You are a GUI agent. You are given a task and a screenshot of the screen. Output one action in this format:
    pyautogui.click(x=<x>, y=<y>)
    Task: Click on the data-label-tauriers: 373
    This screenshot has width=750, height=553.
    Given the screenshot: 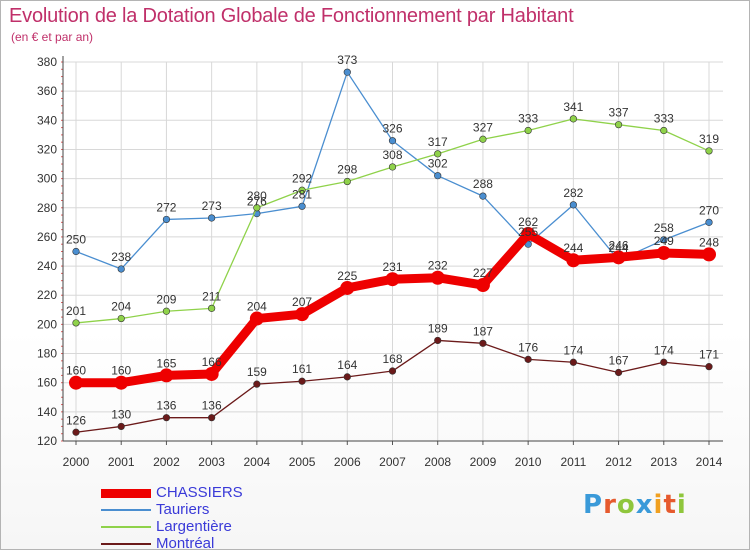 What is the action you would take?
    pyautogui.click(x=347, y=60)
    